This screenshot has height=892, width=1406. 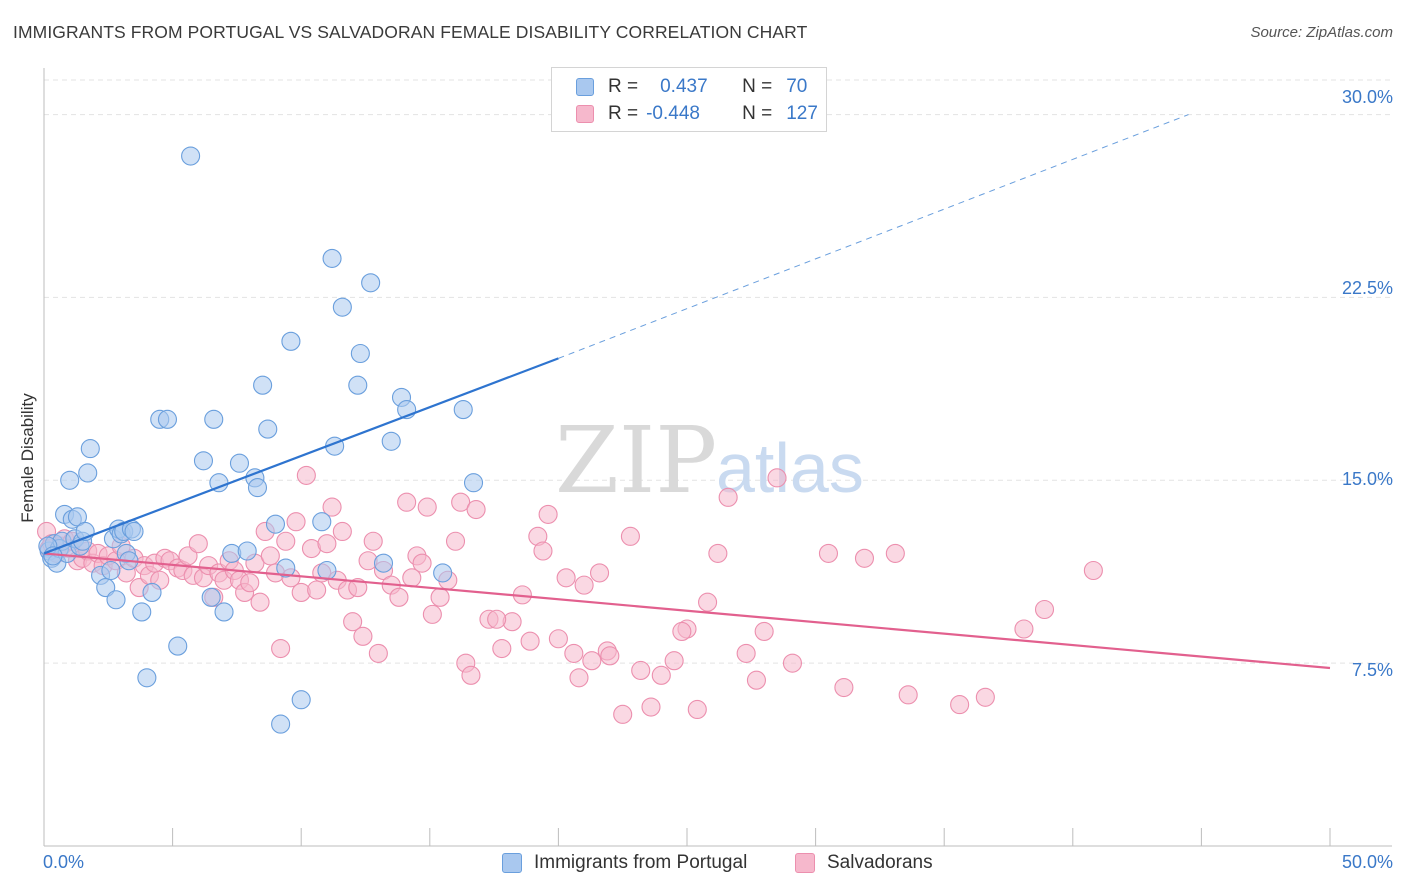 What do you see at coordinates (673, 113) in the screenshot?
I see `legend-r-value: -0.448` at bounding box center [673, 113].